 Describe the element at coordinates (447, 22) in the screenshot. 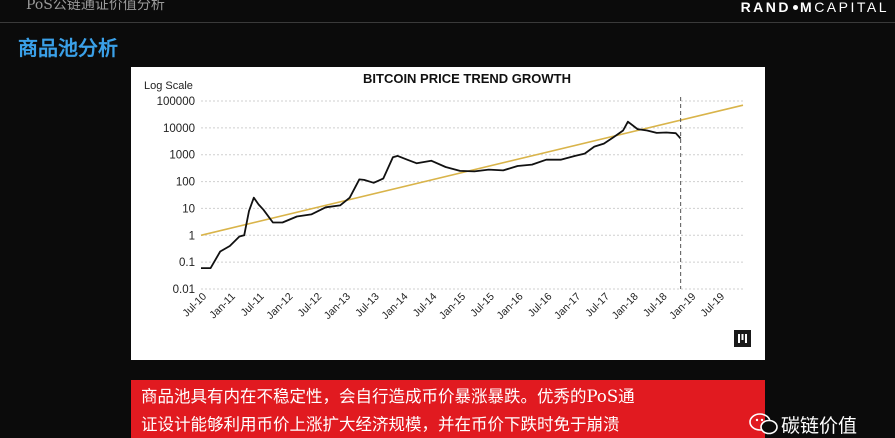

I see `header-divider` at that location.